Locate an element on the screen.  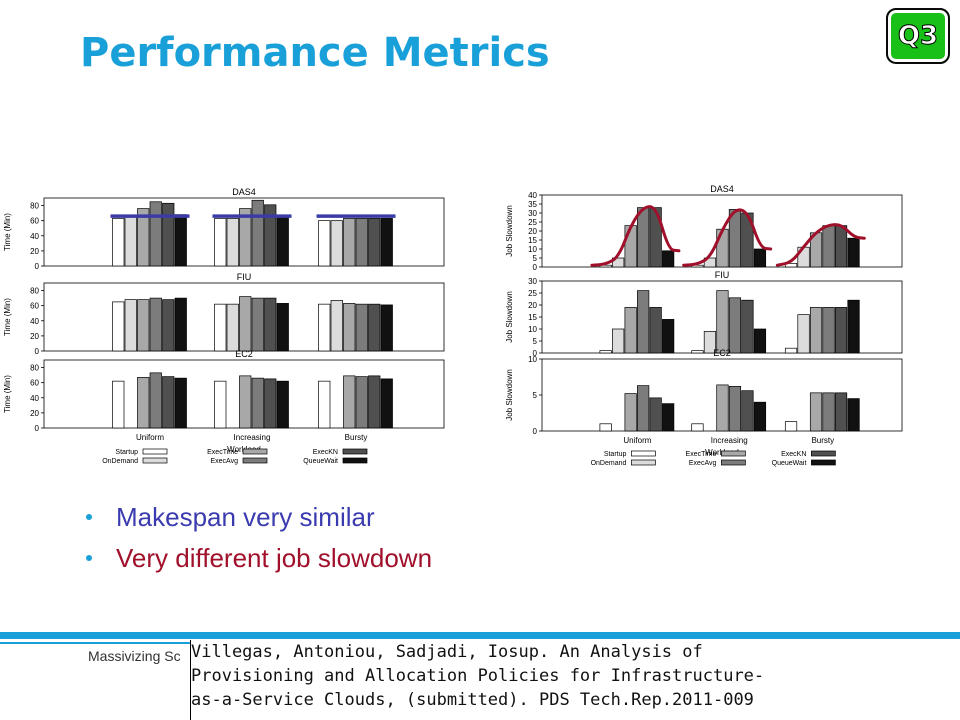
bullet-text: Makespan very similar is located at coordinates (245, 517).